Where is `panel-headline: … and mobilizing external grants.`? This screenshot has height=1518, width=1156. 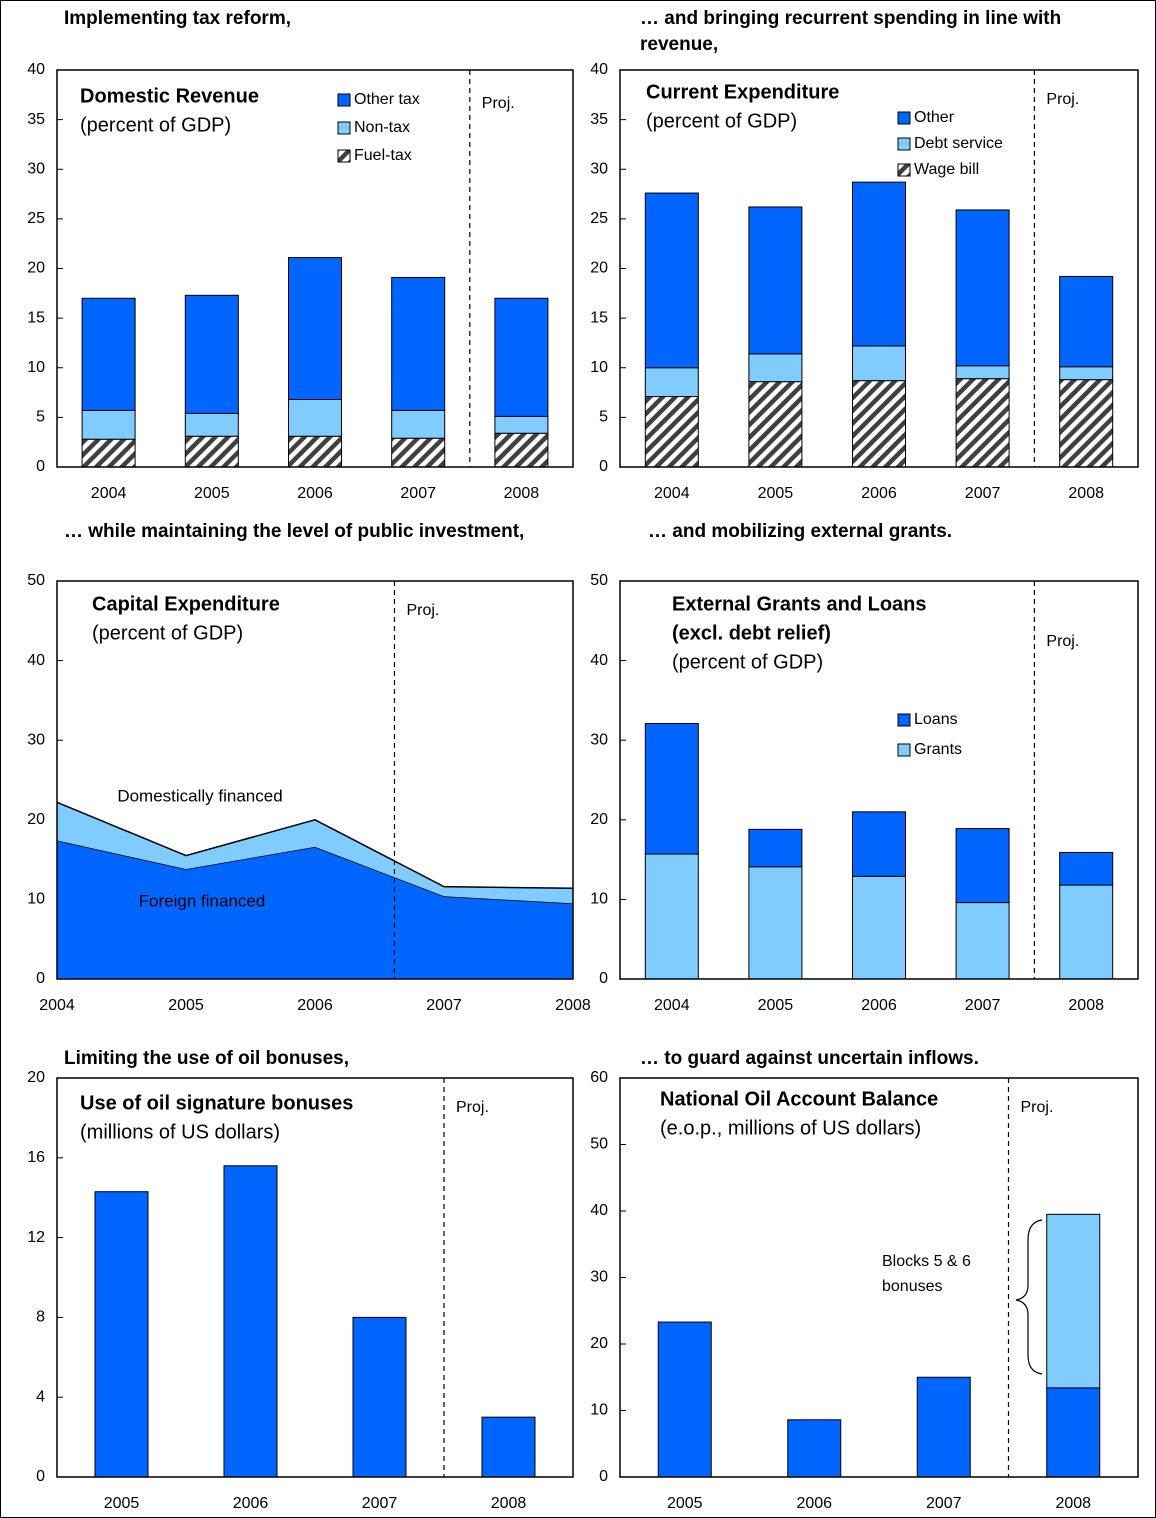
panel-headline: … and mobilizing external grants. is located at coordinates (800, 531).